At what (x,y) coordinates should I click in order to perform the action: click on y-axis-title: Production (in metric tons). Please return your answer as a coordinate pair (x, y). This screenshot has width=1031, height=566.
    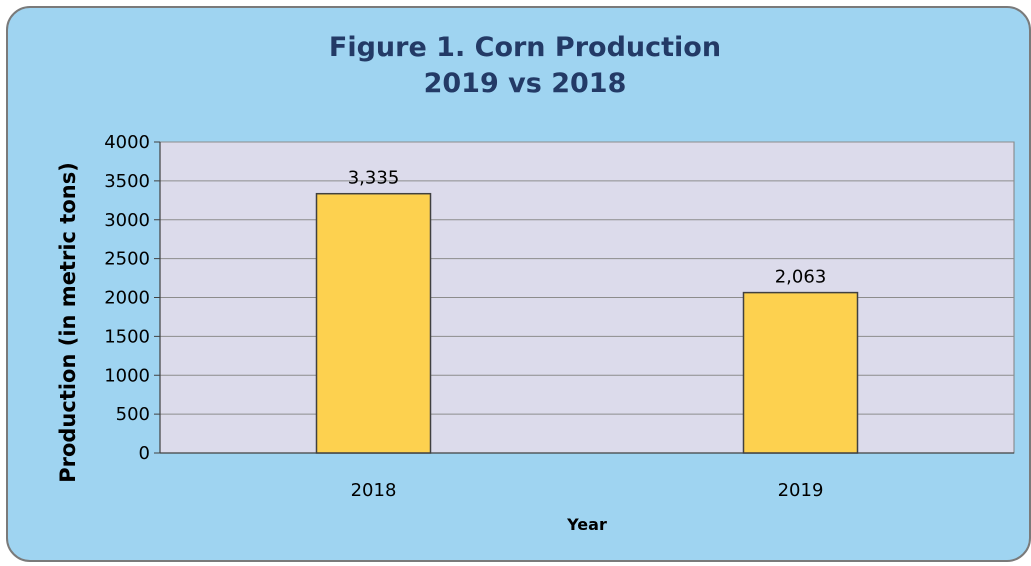
    Looking at the image, I should click on (68, 322).